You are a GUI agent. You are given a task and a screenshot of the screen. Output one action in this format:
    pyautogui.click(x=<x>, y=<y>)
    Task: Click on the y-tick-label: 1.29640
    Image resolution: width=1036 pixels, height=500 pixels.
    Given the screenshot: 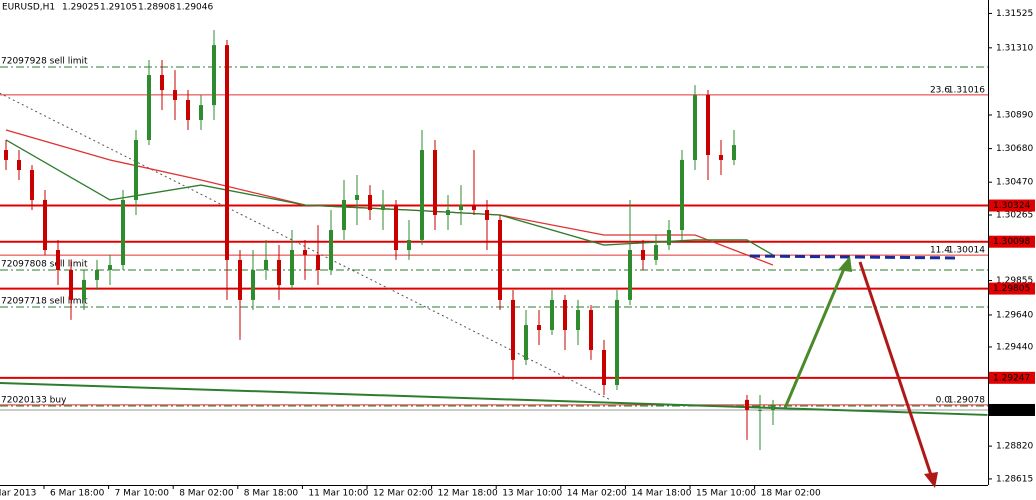 What is the action you would take?
    pyautogui.click(x=1014, y=315)
    